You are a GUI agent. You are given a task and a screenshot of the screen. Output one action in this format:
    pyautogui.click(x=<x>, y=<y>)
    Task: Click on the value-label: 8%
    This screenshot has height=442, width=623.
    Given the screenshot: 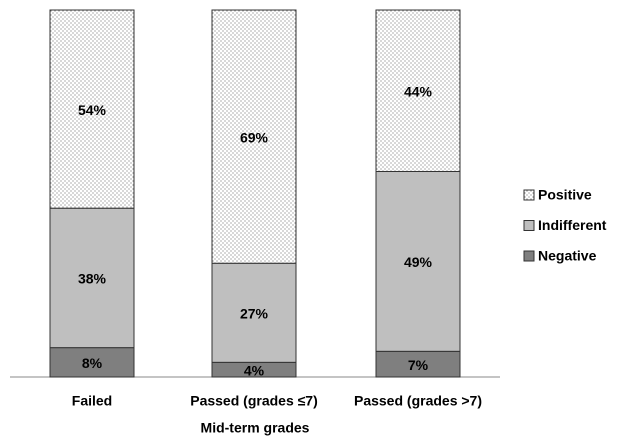 What is the action you would take?
    pyautogui.click(x=92, y=363)
    